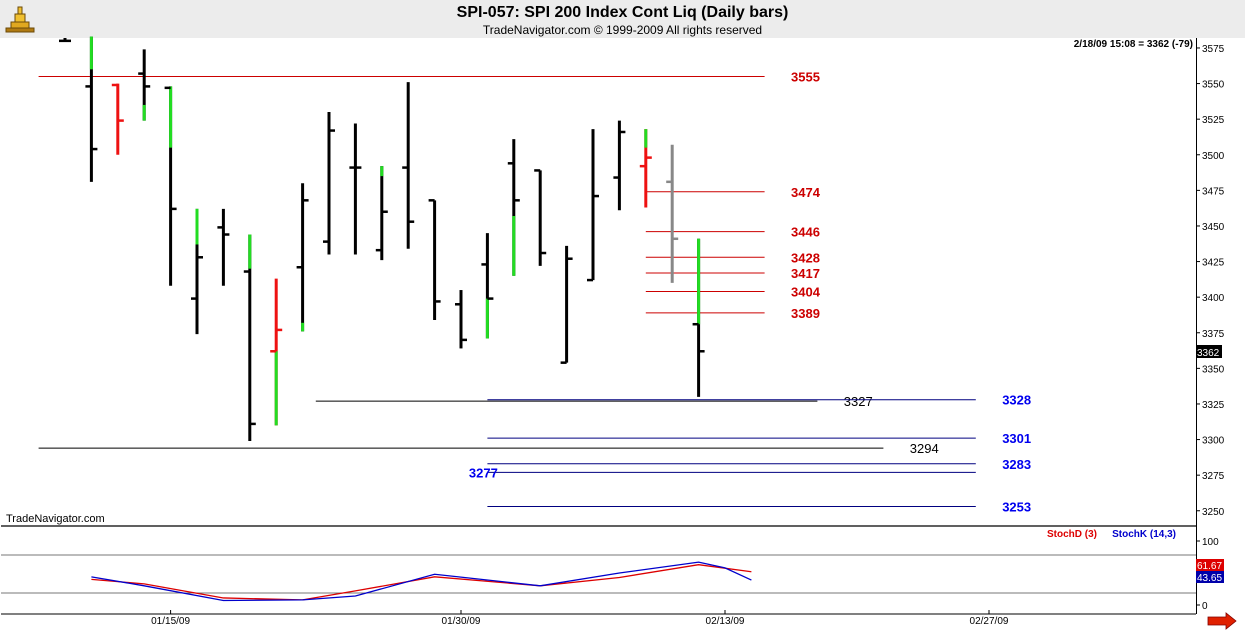 This screenshot has height=631, width=1245. What do you see at coordinates (1016, 464) in the screenshot?
I see `level-label-3283: 3283` at bounding box center [1016, 464].